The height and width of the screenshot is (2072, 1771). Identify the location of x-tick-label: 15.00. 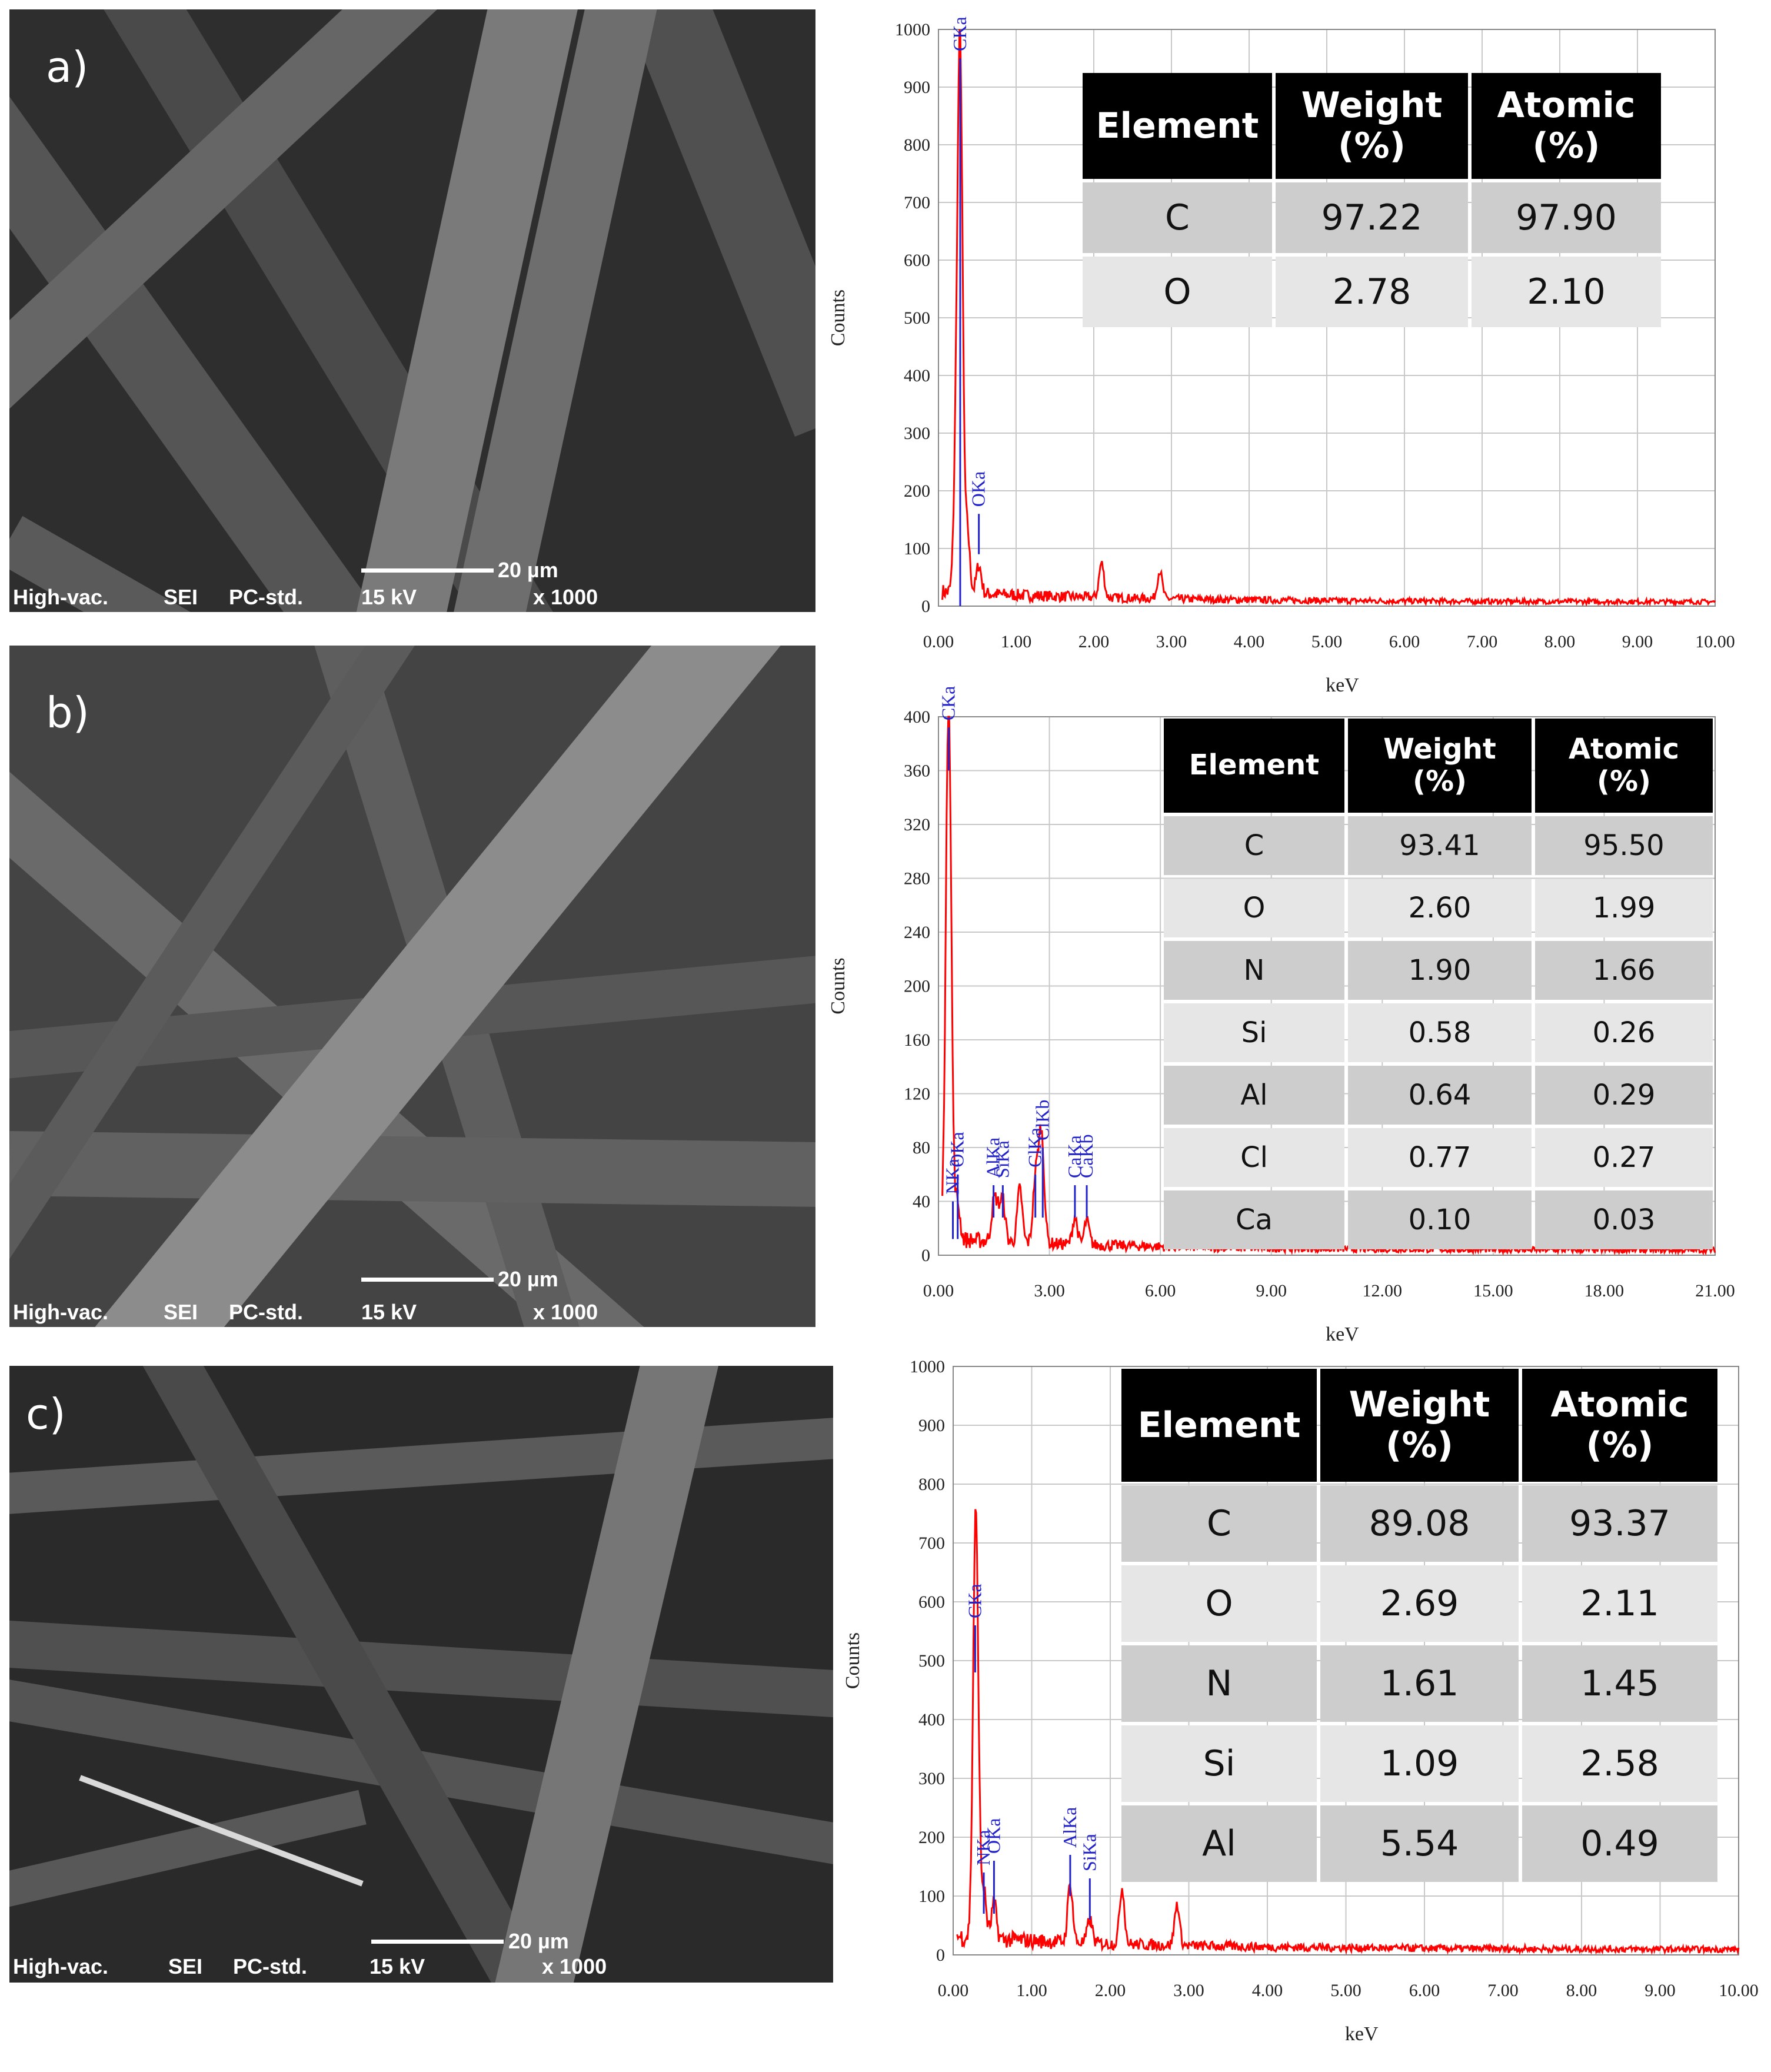
(1493, 1291).